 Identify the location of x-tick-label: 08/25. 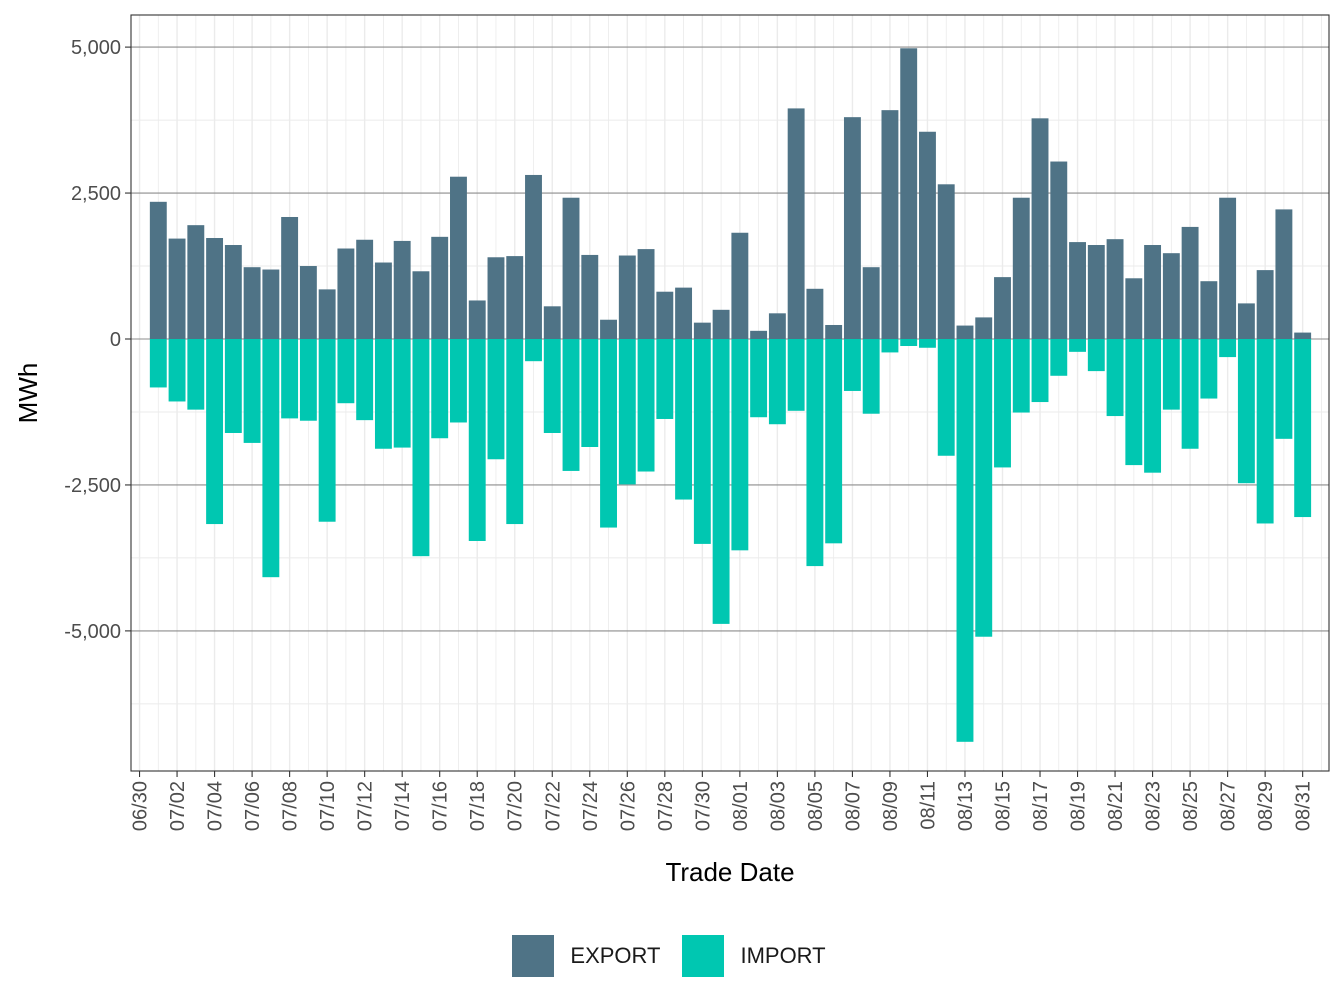
(1191, 806).